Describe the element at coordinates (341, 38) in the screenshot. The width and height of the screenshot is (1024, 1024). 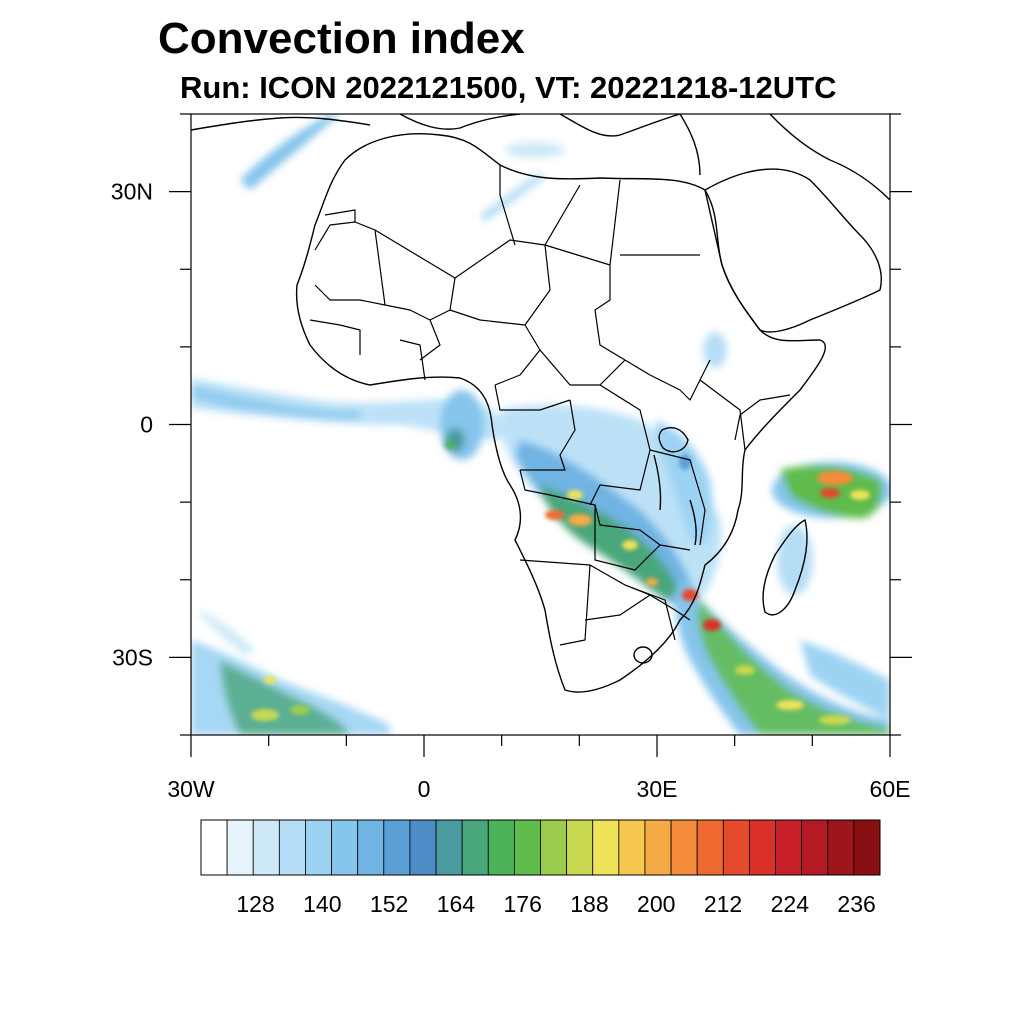
I see `page-title: Convection index` at that location.